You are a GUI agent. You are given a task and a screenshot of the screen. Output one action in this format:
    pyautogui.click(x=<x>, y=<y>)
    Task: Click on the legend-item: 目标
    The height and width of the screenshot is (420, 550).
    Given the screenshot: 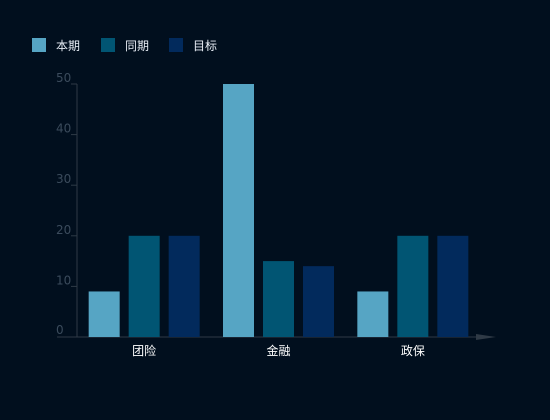 What is the action you would take?
    pyautogui.click(x=193, y=45)
    